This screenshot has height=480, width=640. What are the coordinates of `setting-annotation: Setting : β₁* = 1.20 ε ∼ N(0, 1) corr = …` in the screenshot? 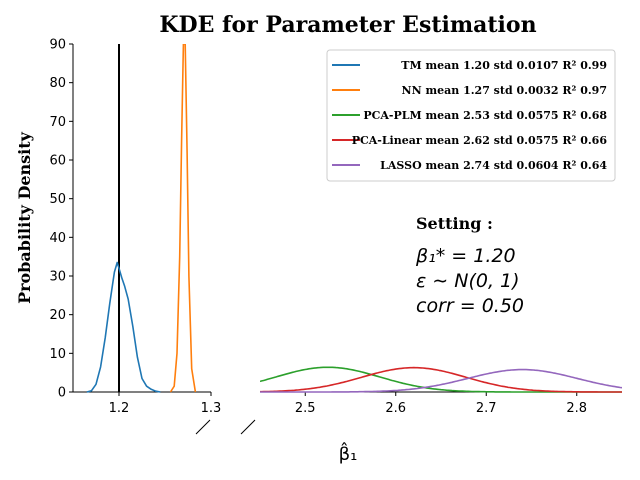 It's located at (469, 265).